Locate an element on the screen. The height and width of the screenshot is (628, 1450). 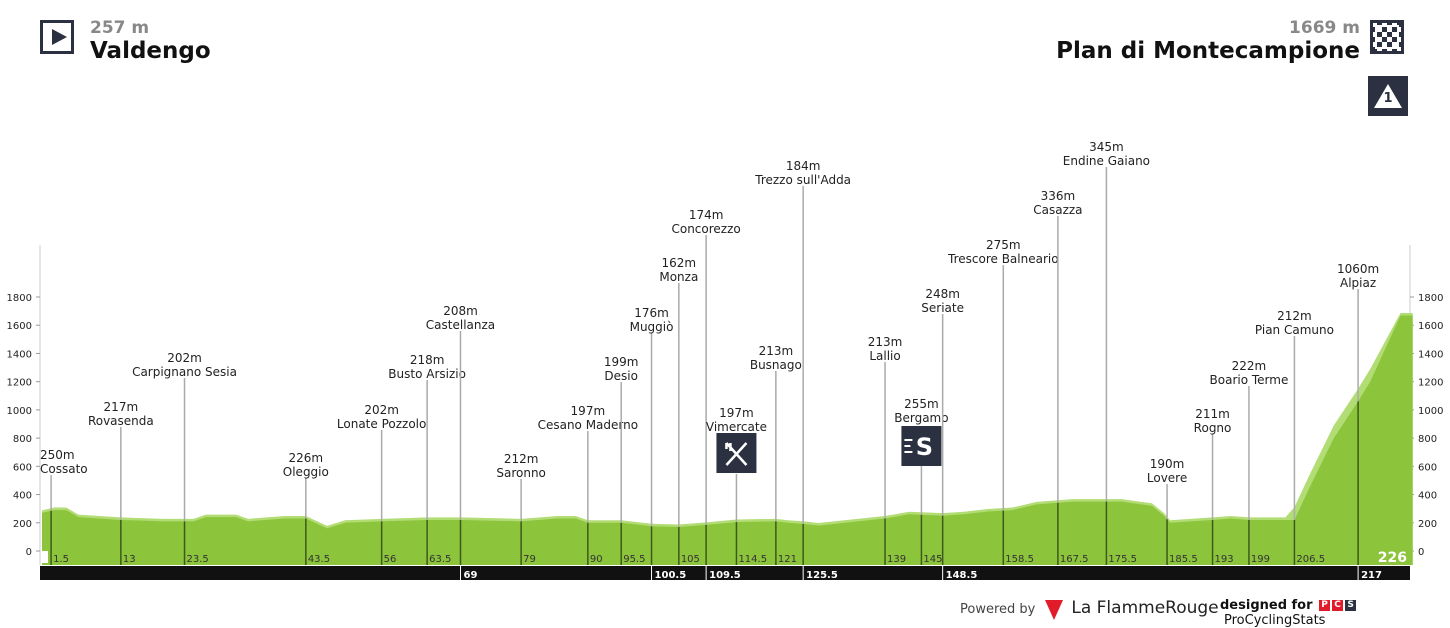
waypoint-elevation: 212m is located at coordinates (521, 459).